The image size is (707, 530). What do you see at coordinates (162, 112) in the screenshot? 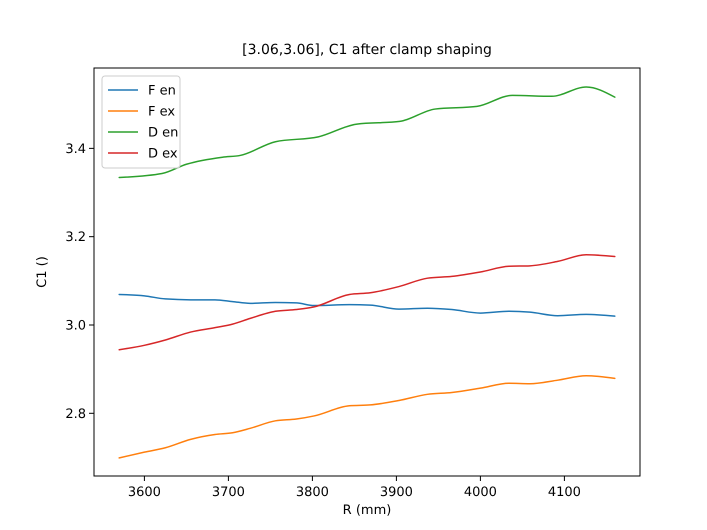
I see `legend-label: F ex` at bounding box center [162, 112].